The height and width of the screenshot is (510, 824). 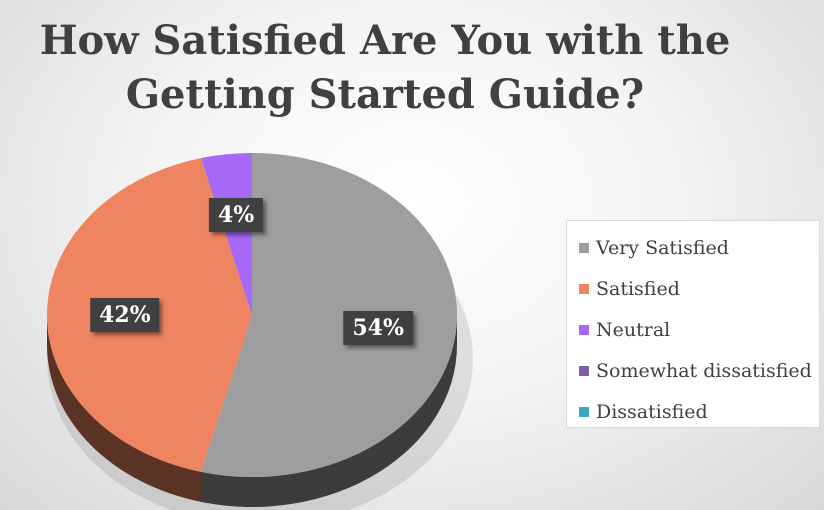 I want to click on legend-label: Satisfied, so click(x=638, y=288).